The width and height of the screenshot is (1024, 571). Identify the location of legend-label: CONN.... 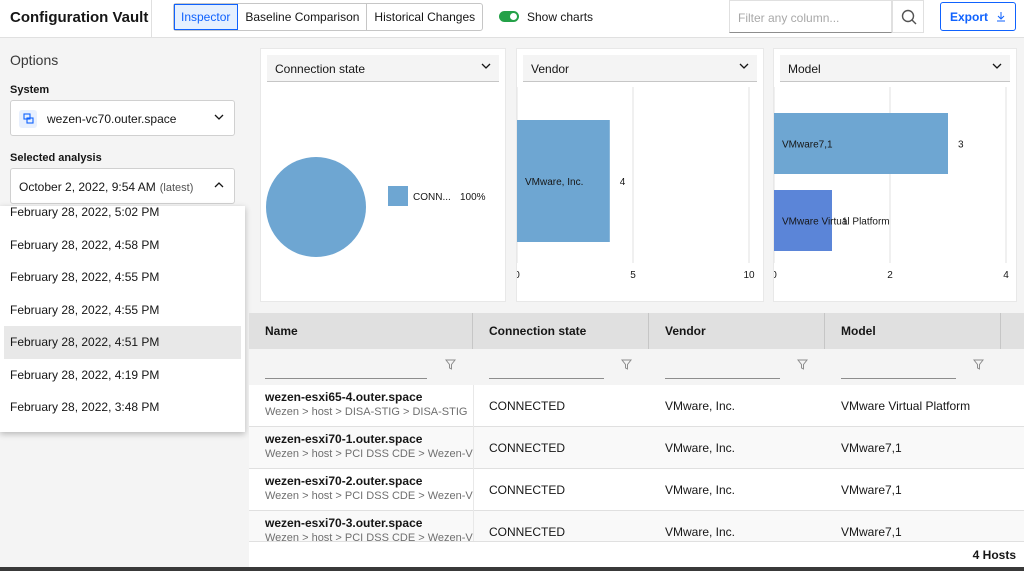
(432, 197).